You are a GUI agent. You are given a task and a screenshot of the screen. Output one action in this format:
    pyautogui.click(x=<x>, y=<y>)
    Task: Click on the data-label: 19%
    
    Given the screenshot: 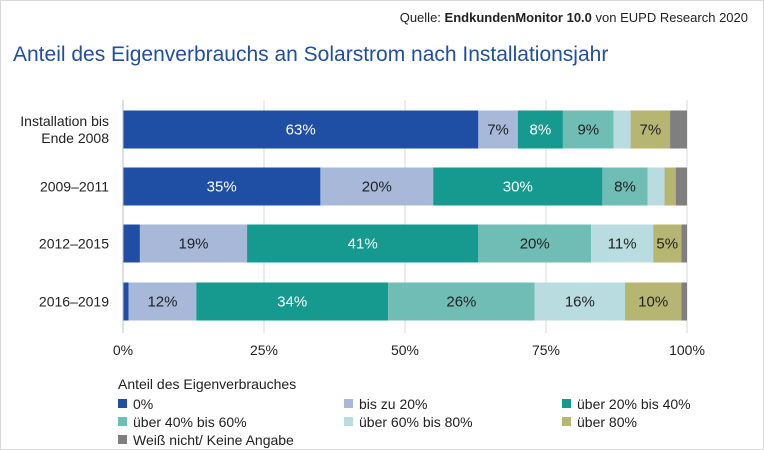 What is the action you would take?
    pyautogui.click(x=193, y=244)
    